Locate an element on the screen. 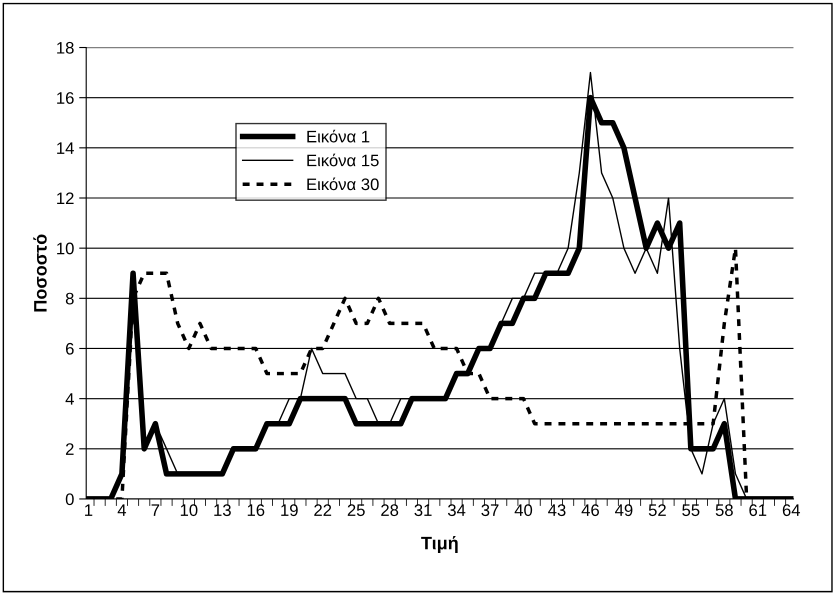 The width and height of the screenshot is (837, 594). x-tick-label: 13 is located at coordinates (222, 510).